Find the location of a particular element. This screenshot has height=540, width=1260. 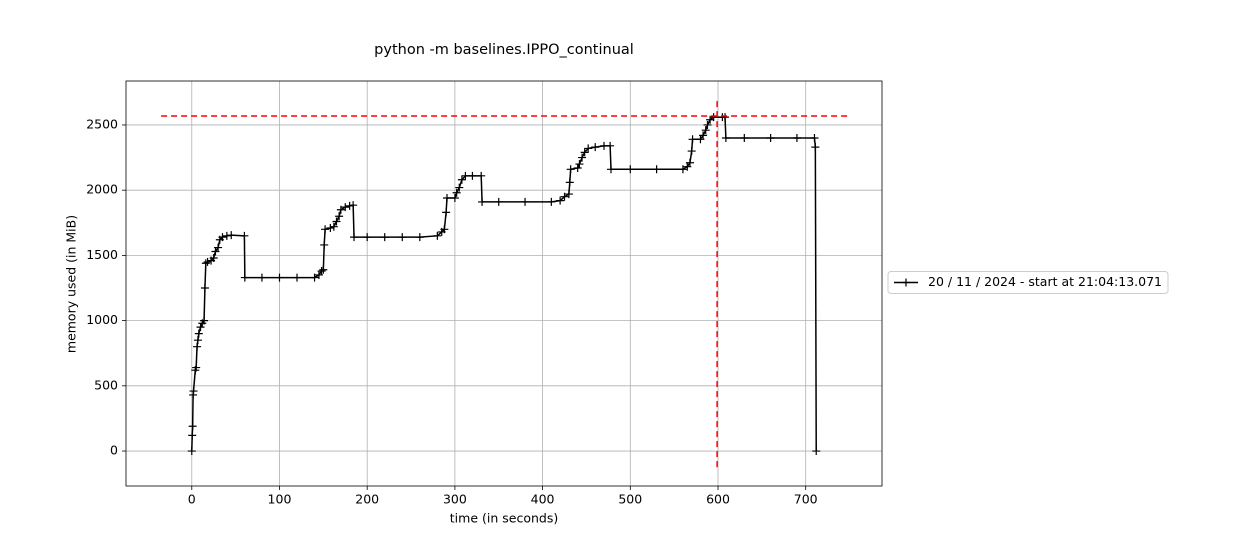

y-tick-label: 1500 is located at coordinates (102, 254).